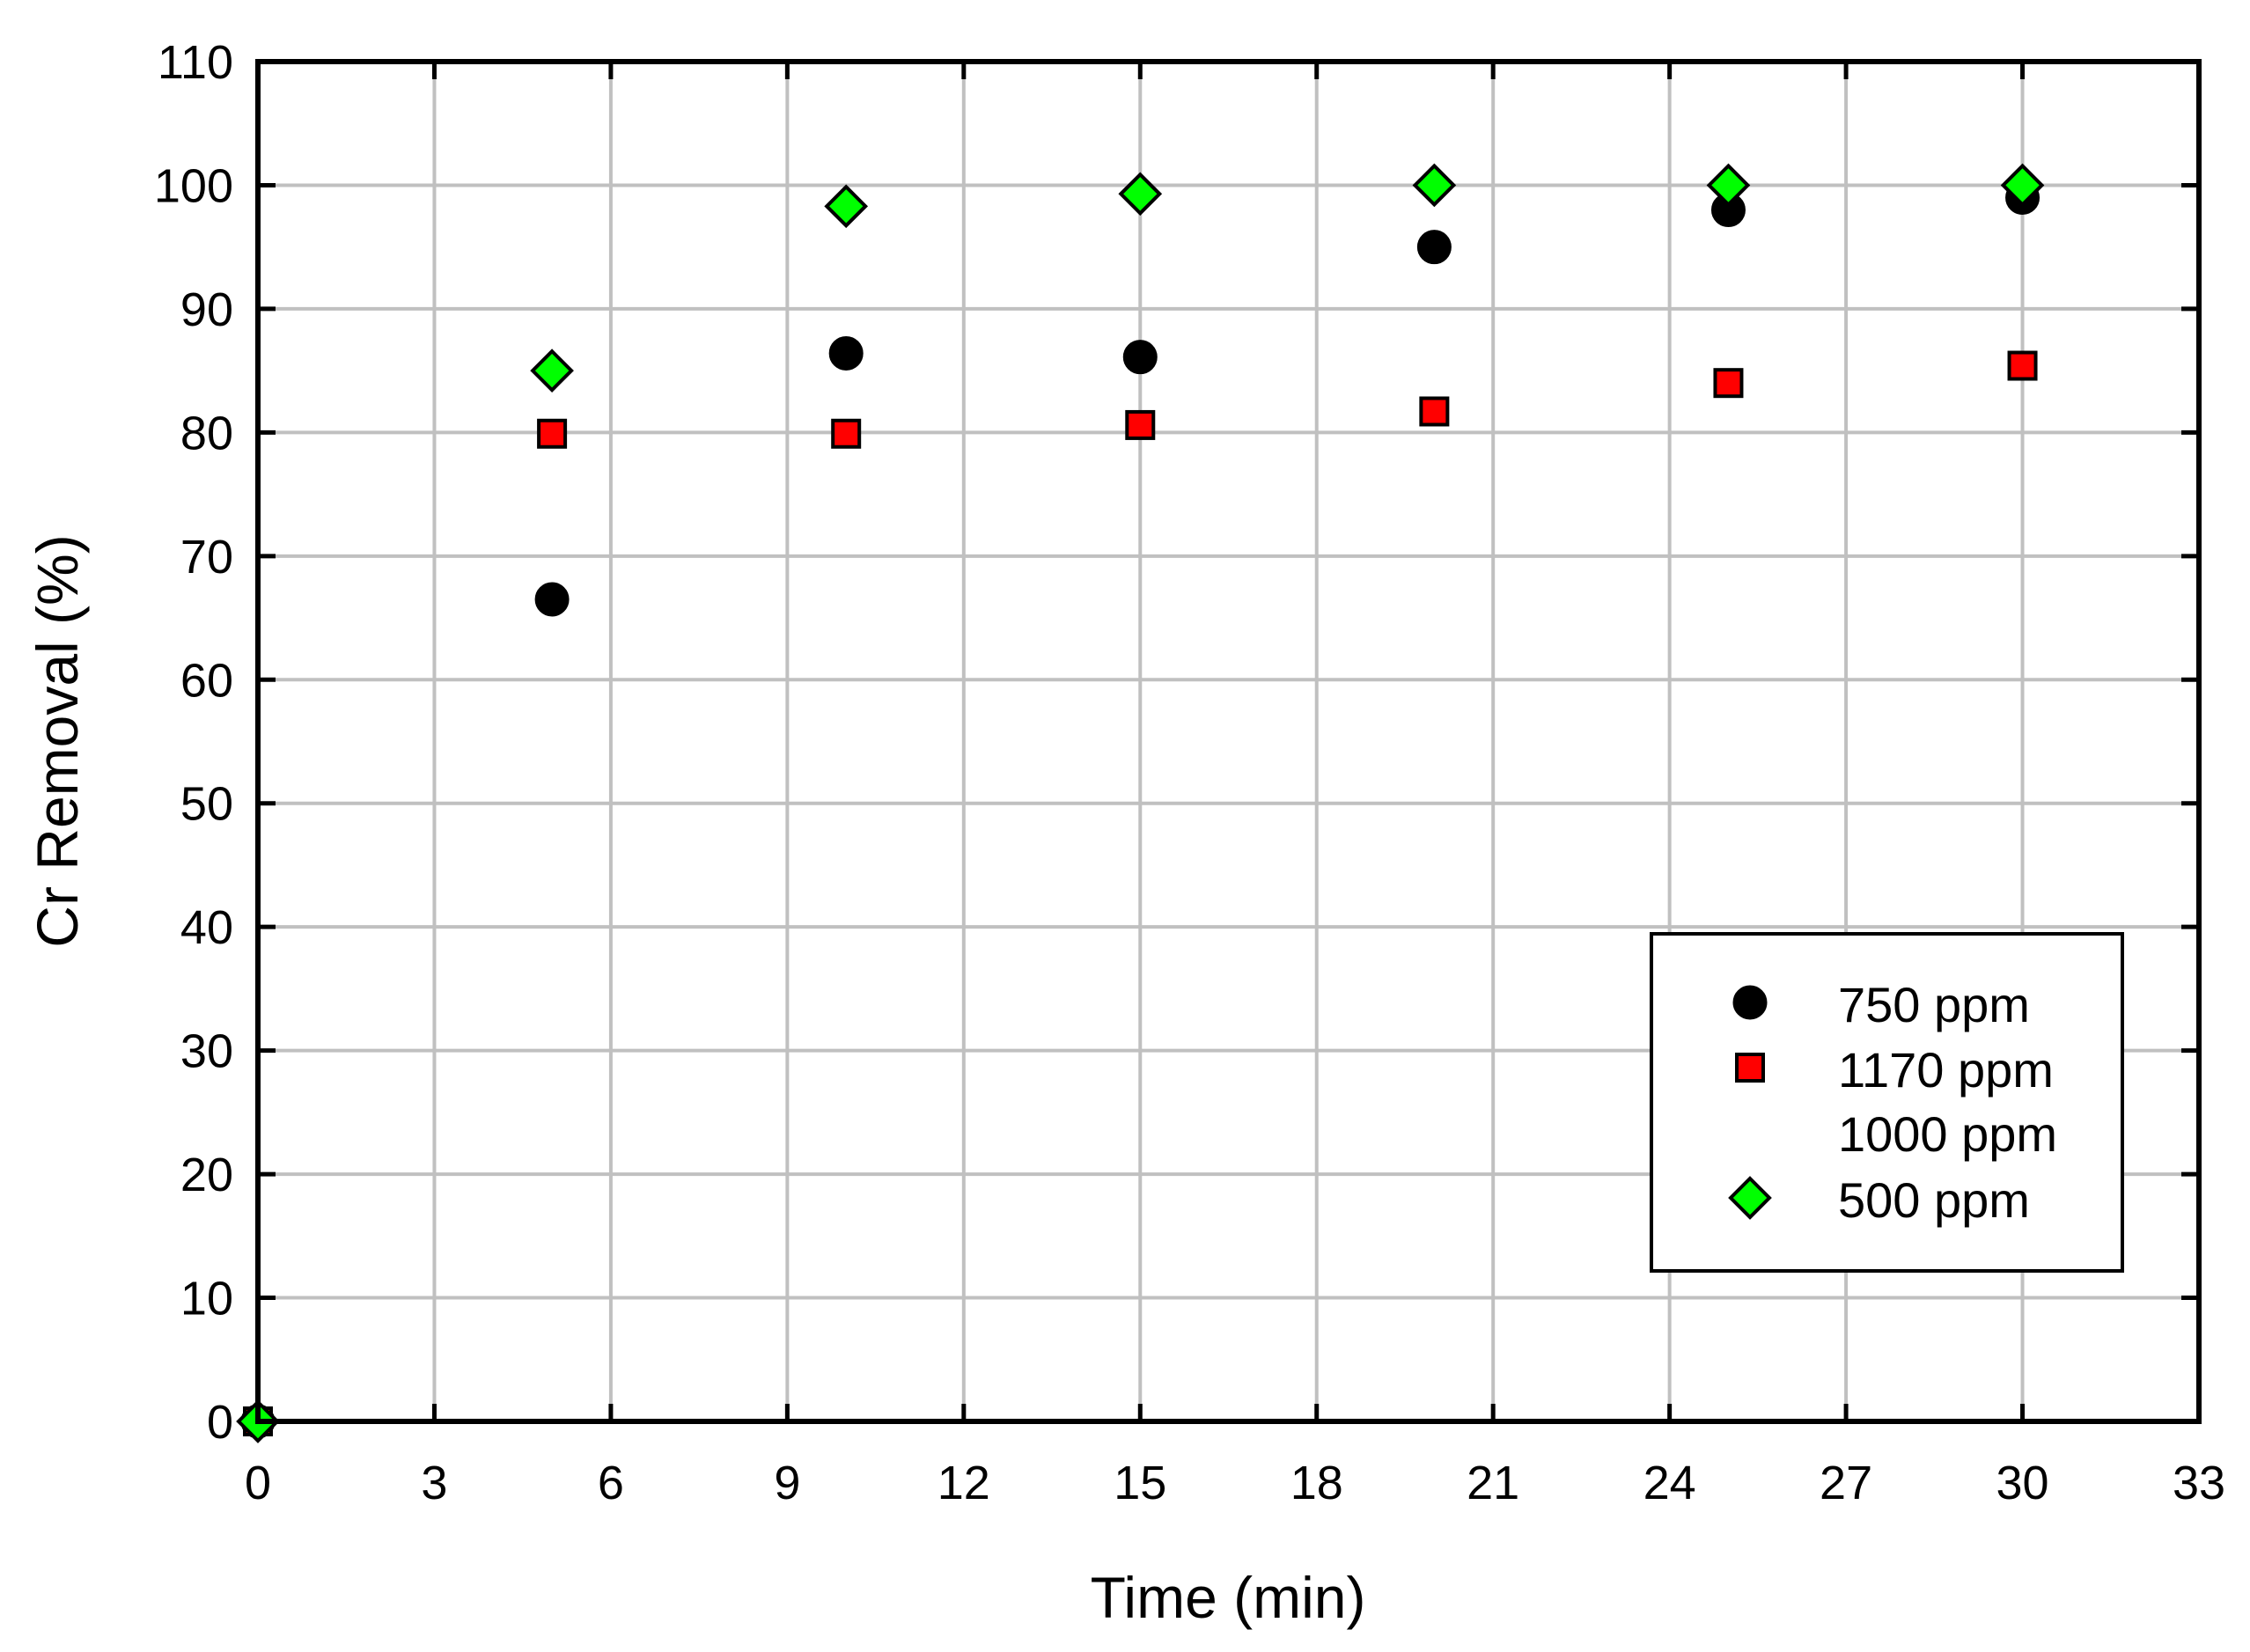 The width and height of the screenshot is (2250, 1652). I want to click on x-tick-label: 24, so click(1669, 1483).